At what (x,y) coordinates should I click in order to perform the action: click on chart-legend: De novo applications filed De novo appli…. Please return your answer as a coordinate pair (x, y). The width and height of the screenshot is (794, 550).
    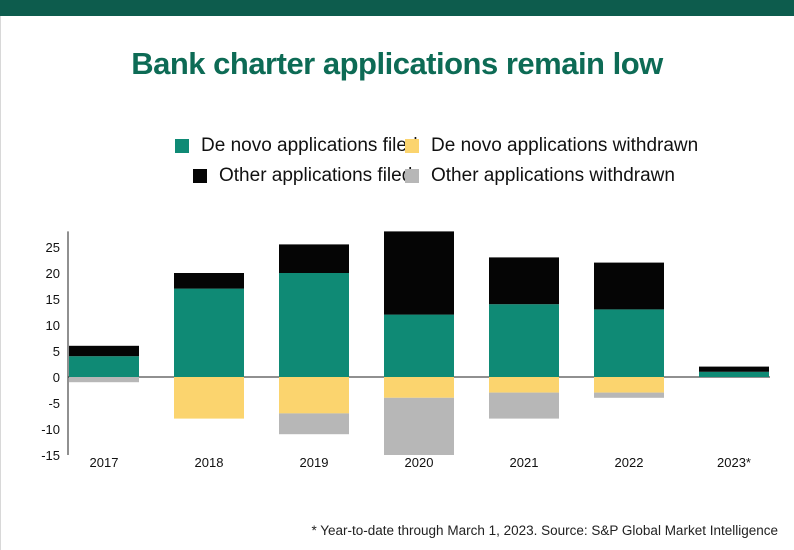
    Looking at the image, I should click on (397, 162).